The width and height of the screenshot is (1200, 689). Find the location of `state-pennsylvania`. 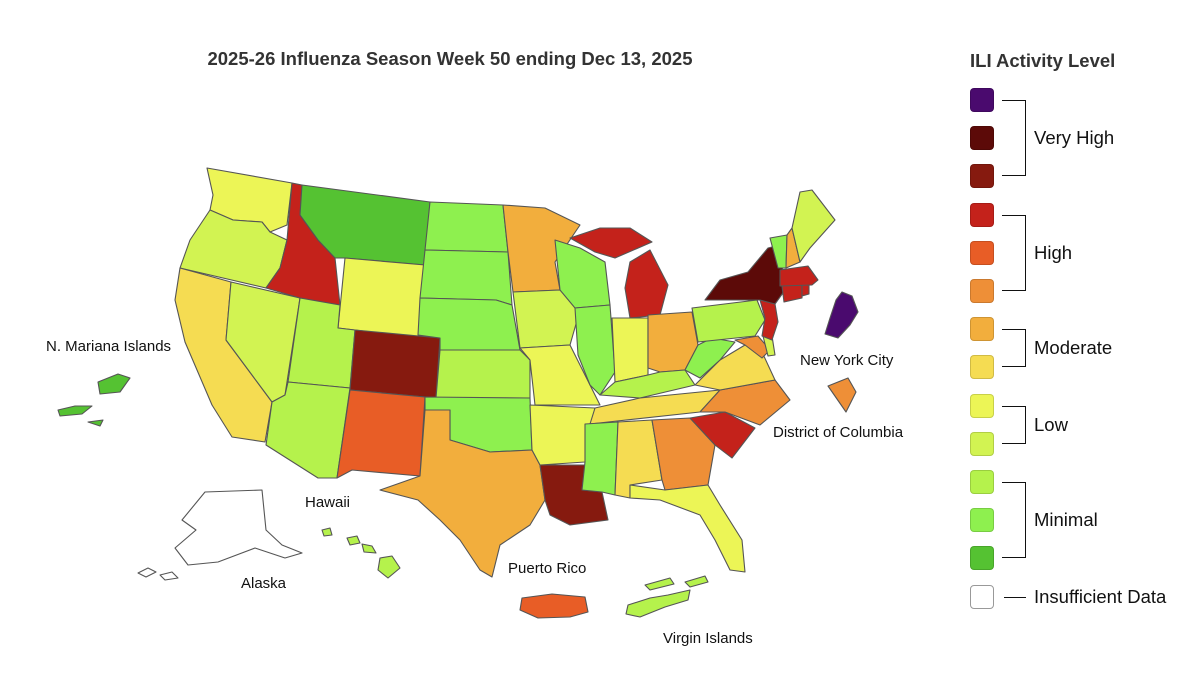

state-pennsylvania is located at coordinates (728, 321).